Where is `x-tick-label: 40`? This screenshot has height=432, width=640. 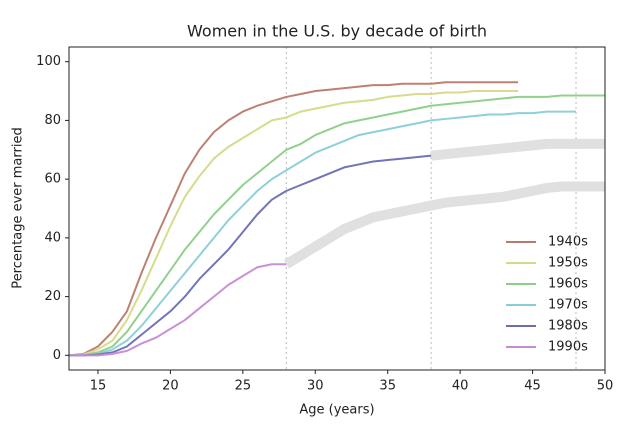 x-tick-label: 40 is located at coordinates (460, 386).